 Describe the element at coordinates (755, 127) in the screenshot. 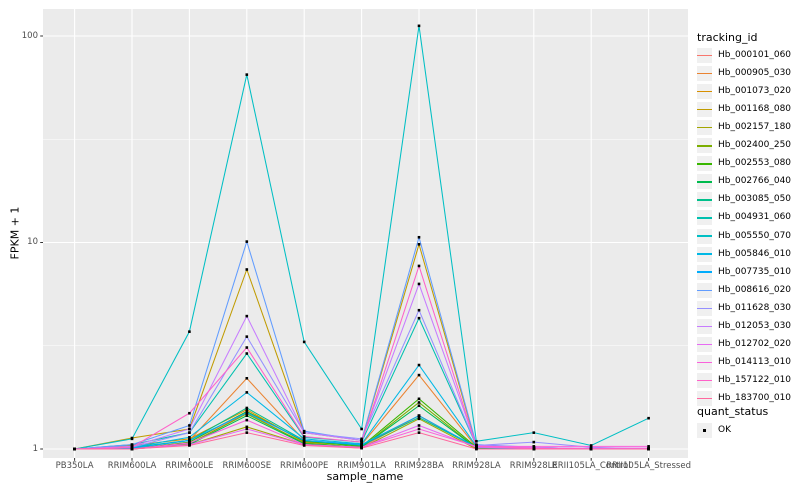

I see `legend-label: Hb_002157_180` at that location.